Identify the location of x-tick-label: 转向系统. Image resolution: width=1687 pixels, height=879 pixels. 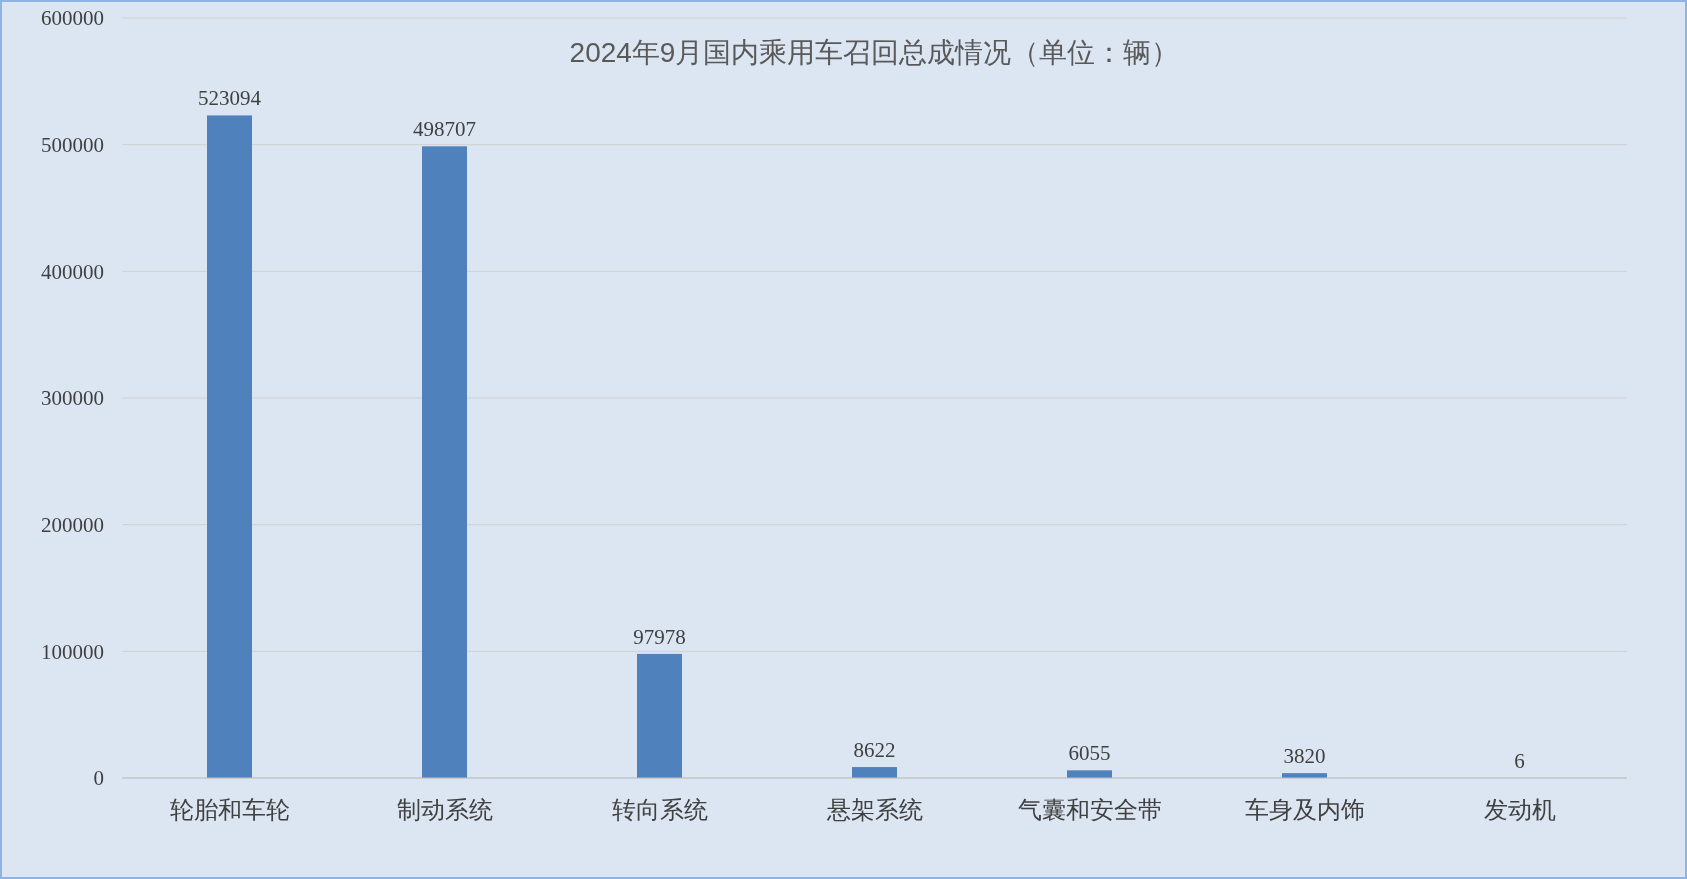
(659, 809).